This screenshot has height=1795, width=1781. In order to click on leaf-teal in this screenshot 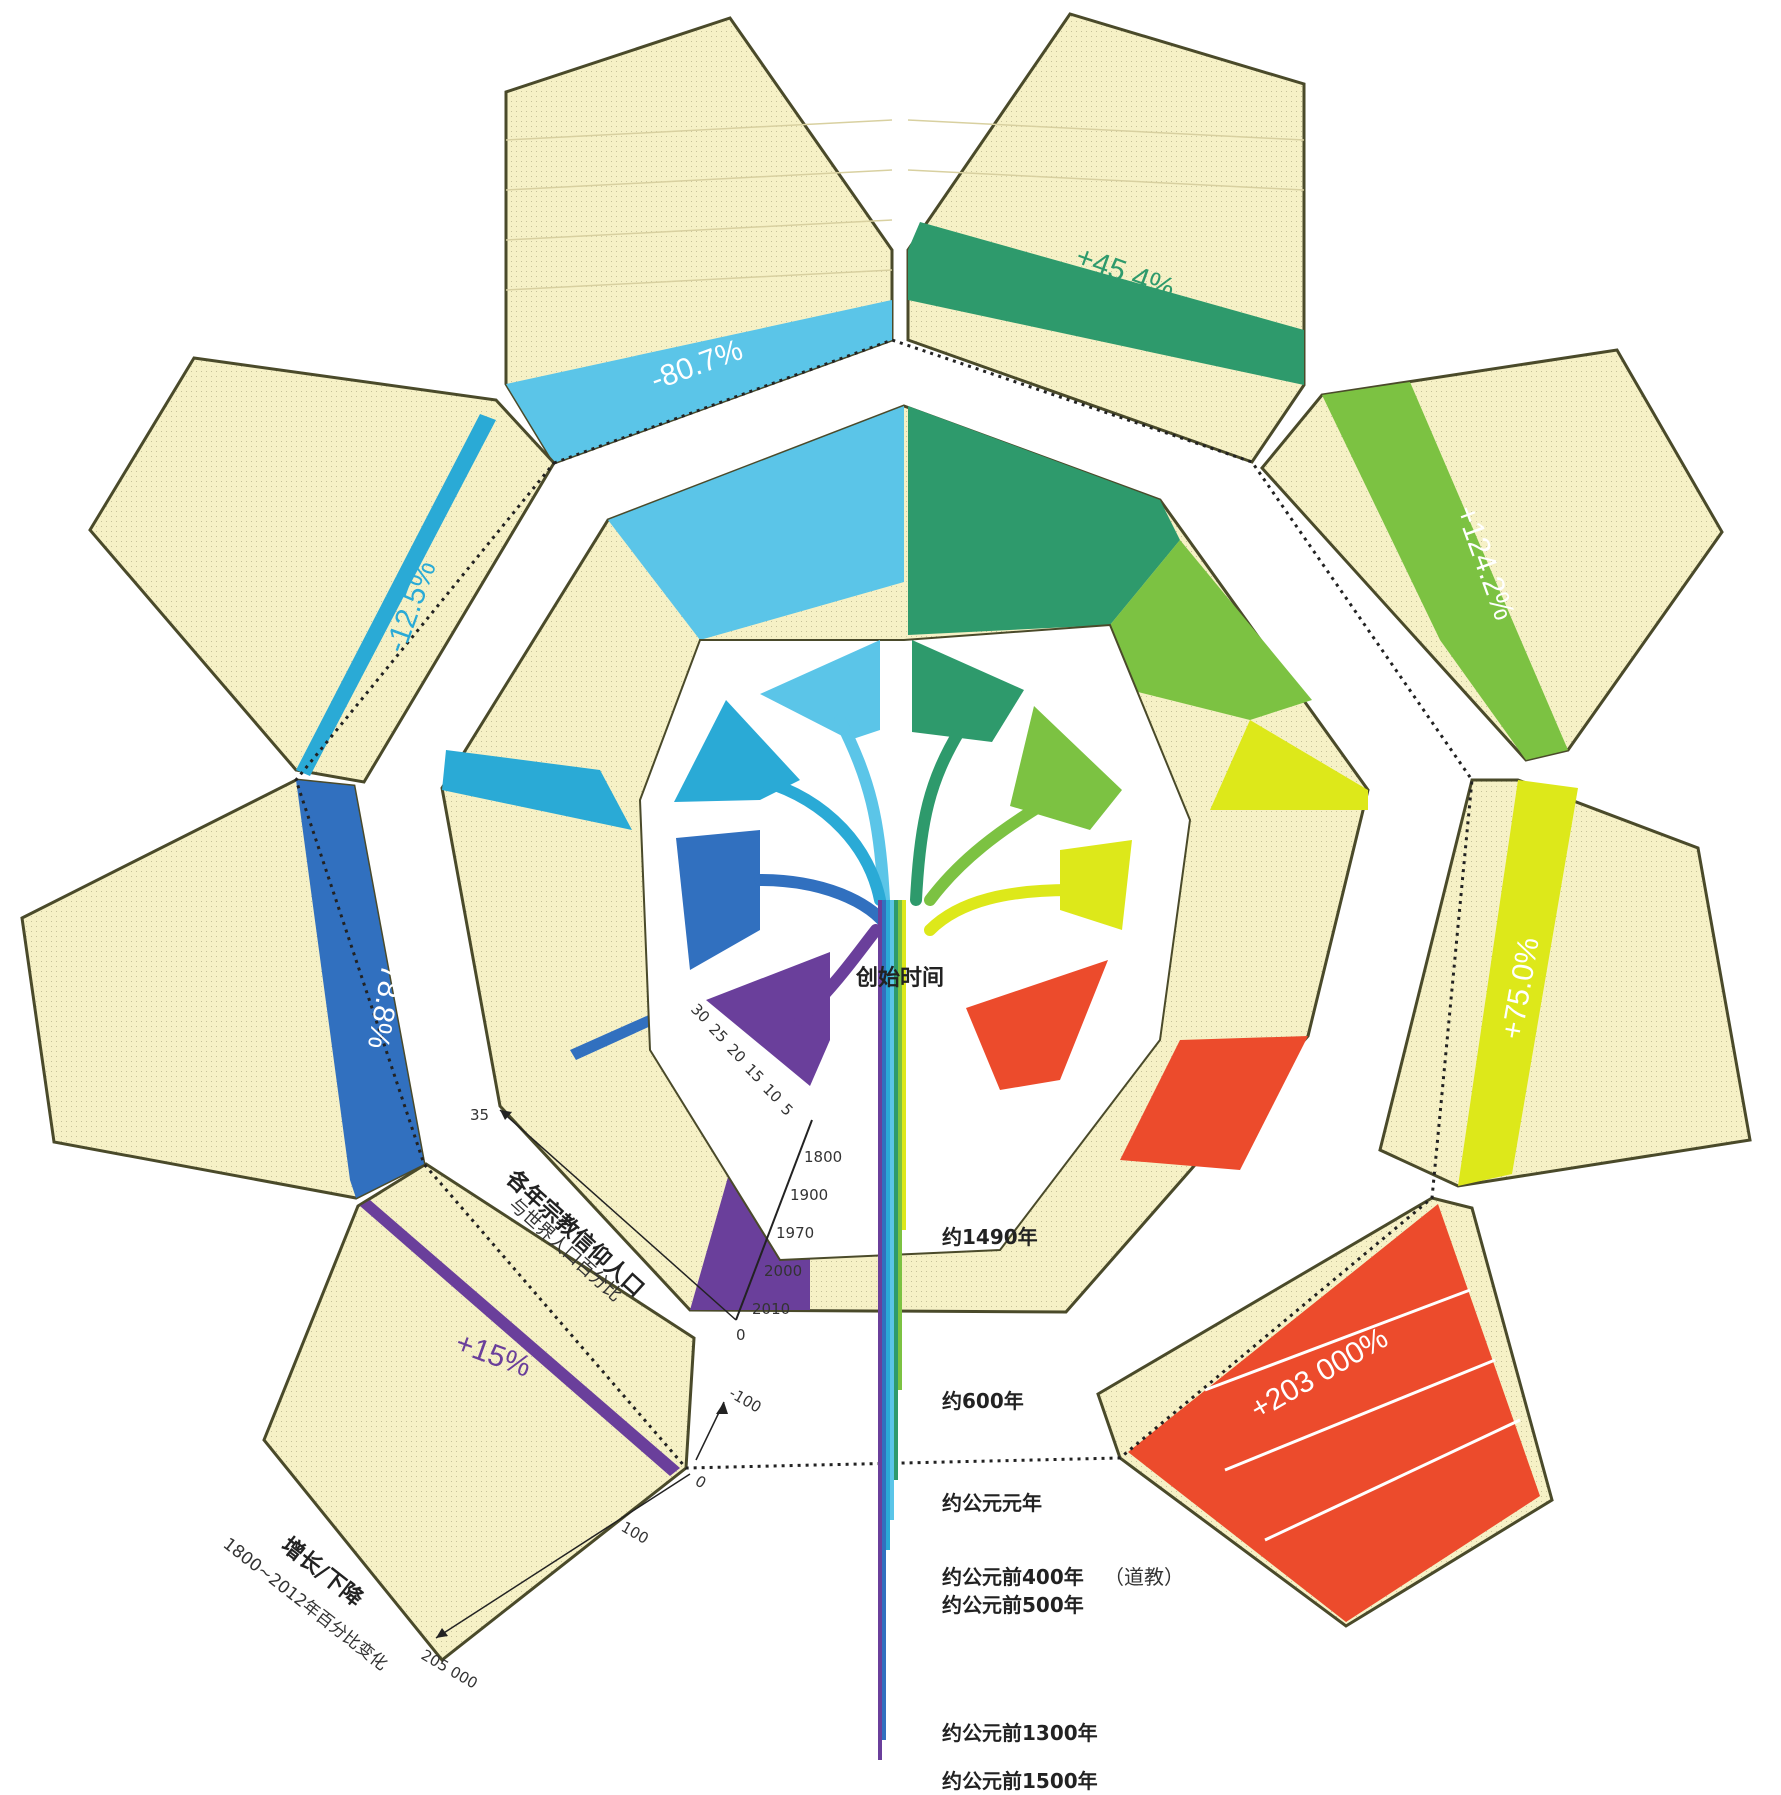, I will do `click(968, 691)`.